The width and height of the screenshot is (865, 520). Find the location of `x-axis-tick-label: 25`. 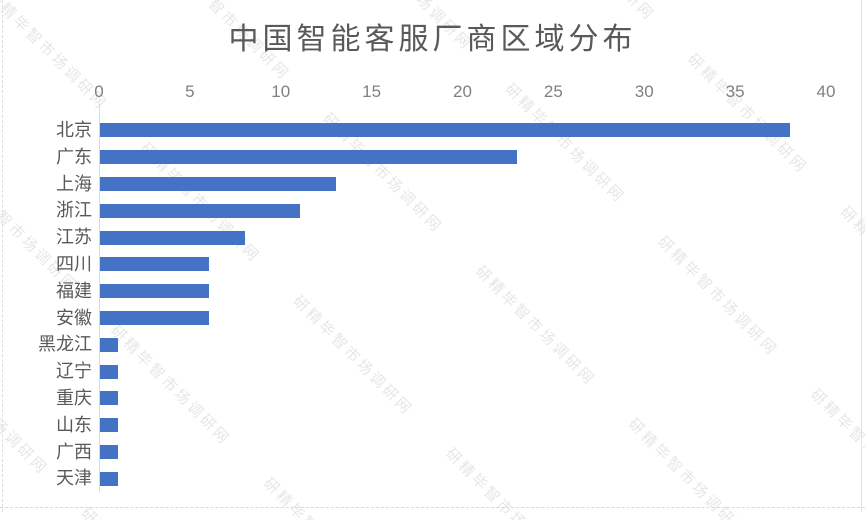

x-axis-tick-label: 25 is located at coordinates (553, 91).